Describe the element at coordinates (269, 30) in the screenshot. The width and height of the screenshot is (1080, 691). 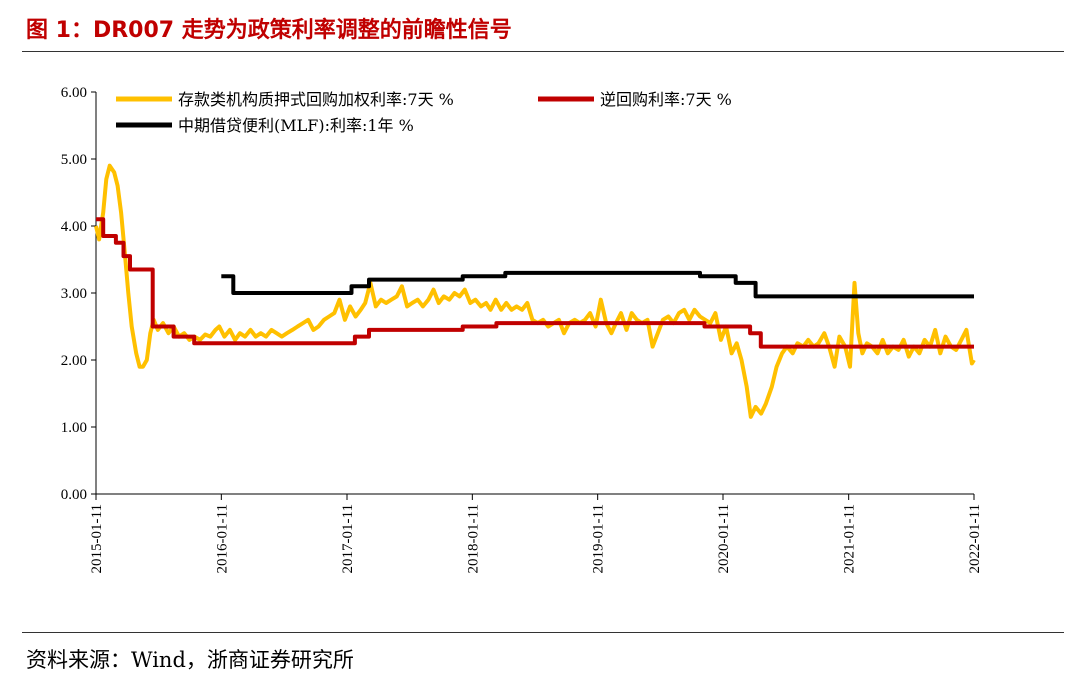
I see `figure-title: 图 1：DR007 走势为政策利率调整的前瞻性信号` at that location.